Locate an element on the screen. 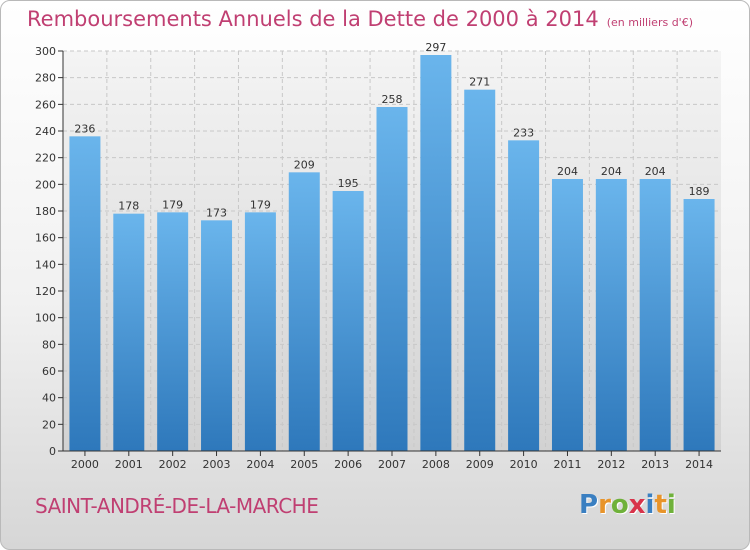  bar-2000 is located at coordinates (85, 294).